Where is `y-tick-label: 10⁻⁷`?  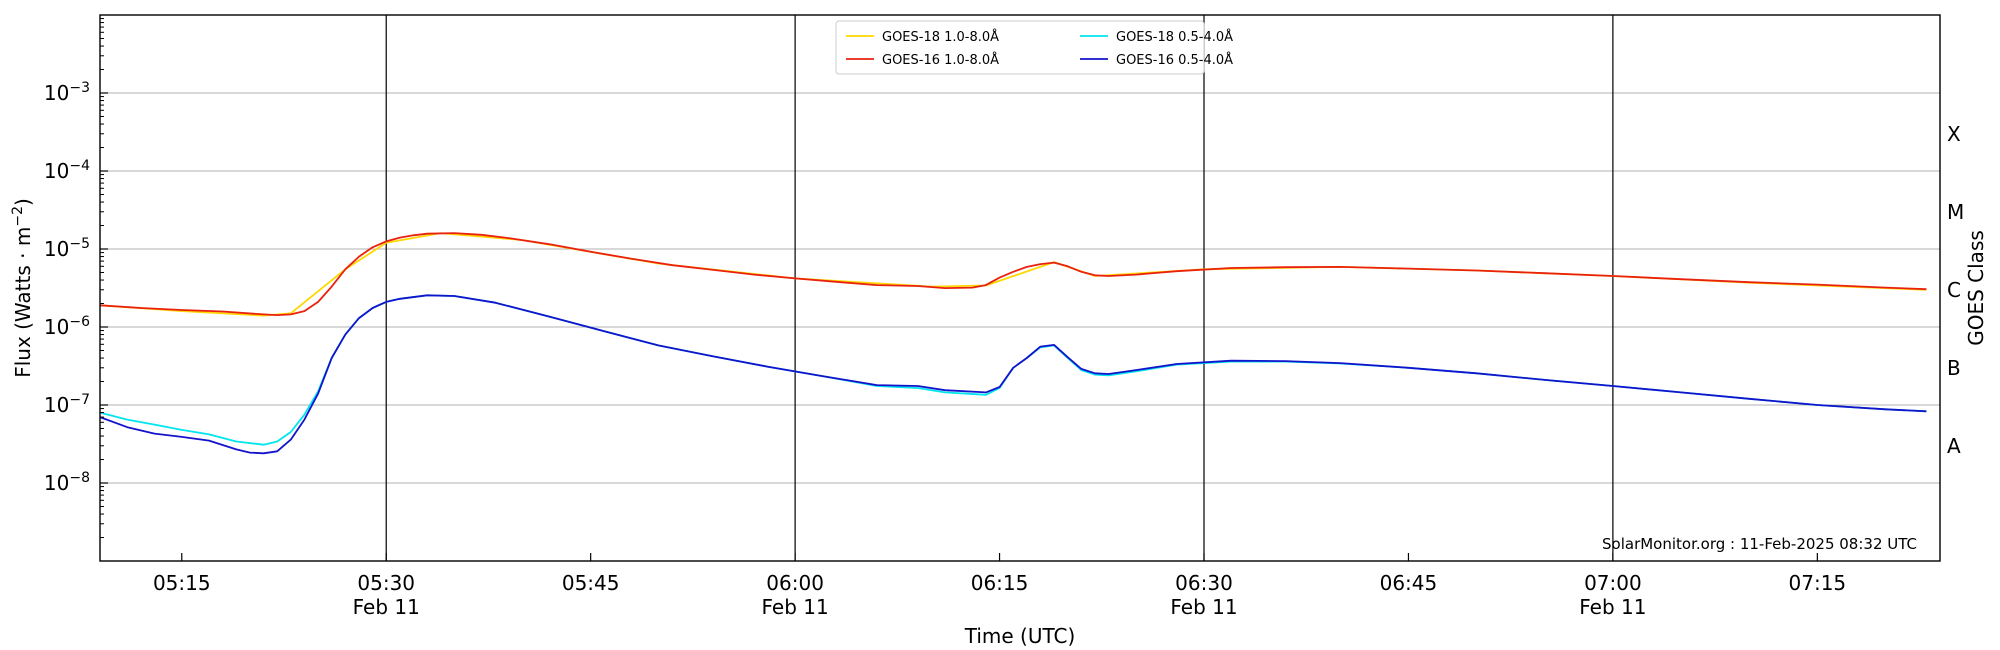 y-tick-label: 10⁻⁷ is located at coordinates (67, 404).